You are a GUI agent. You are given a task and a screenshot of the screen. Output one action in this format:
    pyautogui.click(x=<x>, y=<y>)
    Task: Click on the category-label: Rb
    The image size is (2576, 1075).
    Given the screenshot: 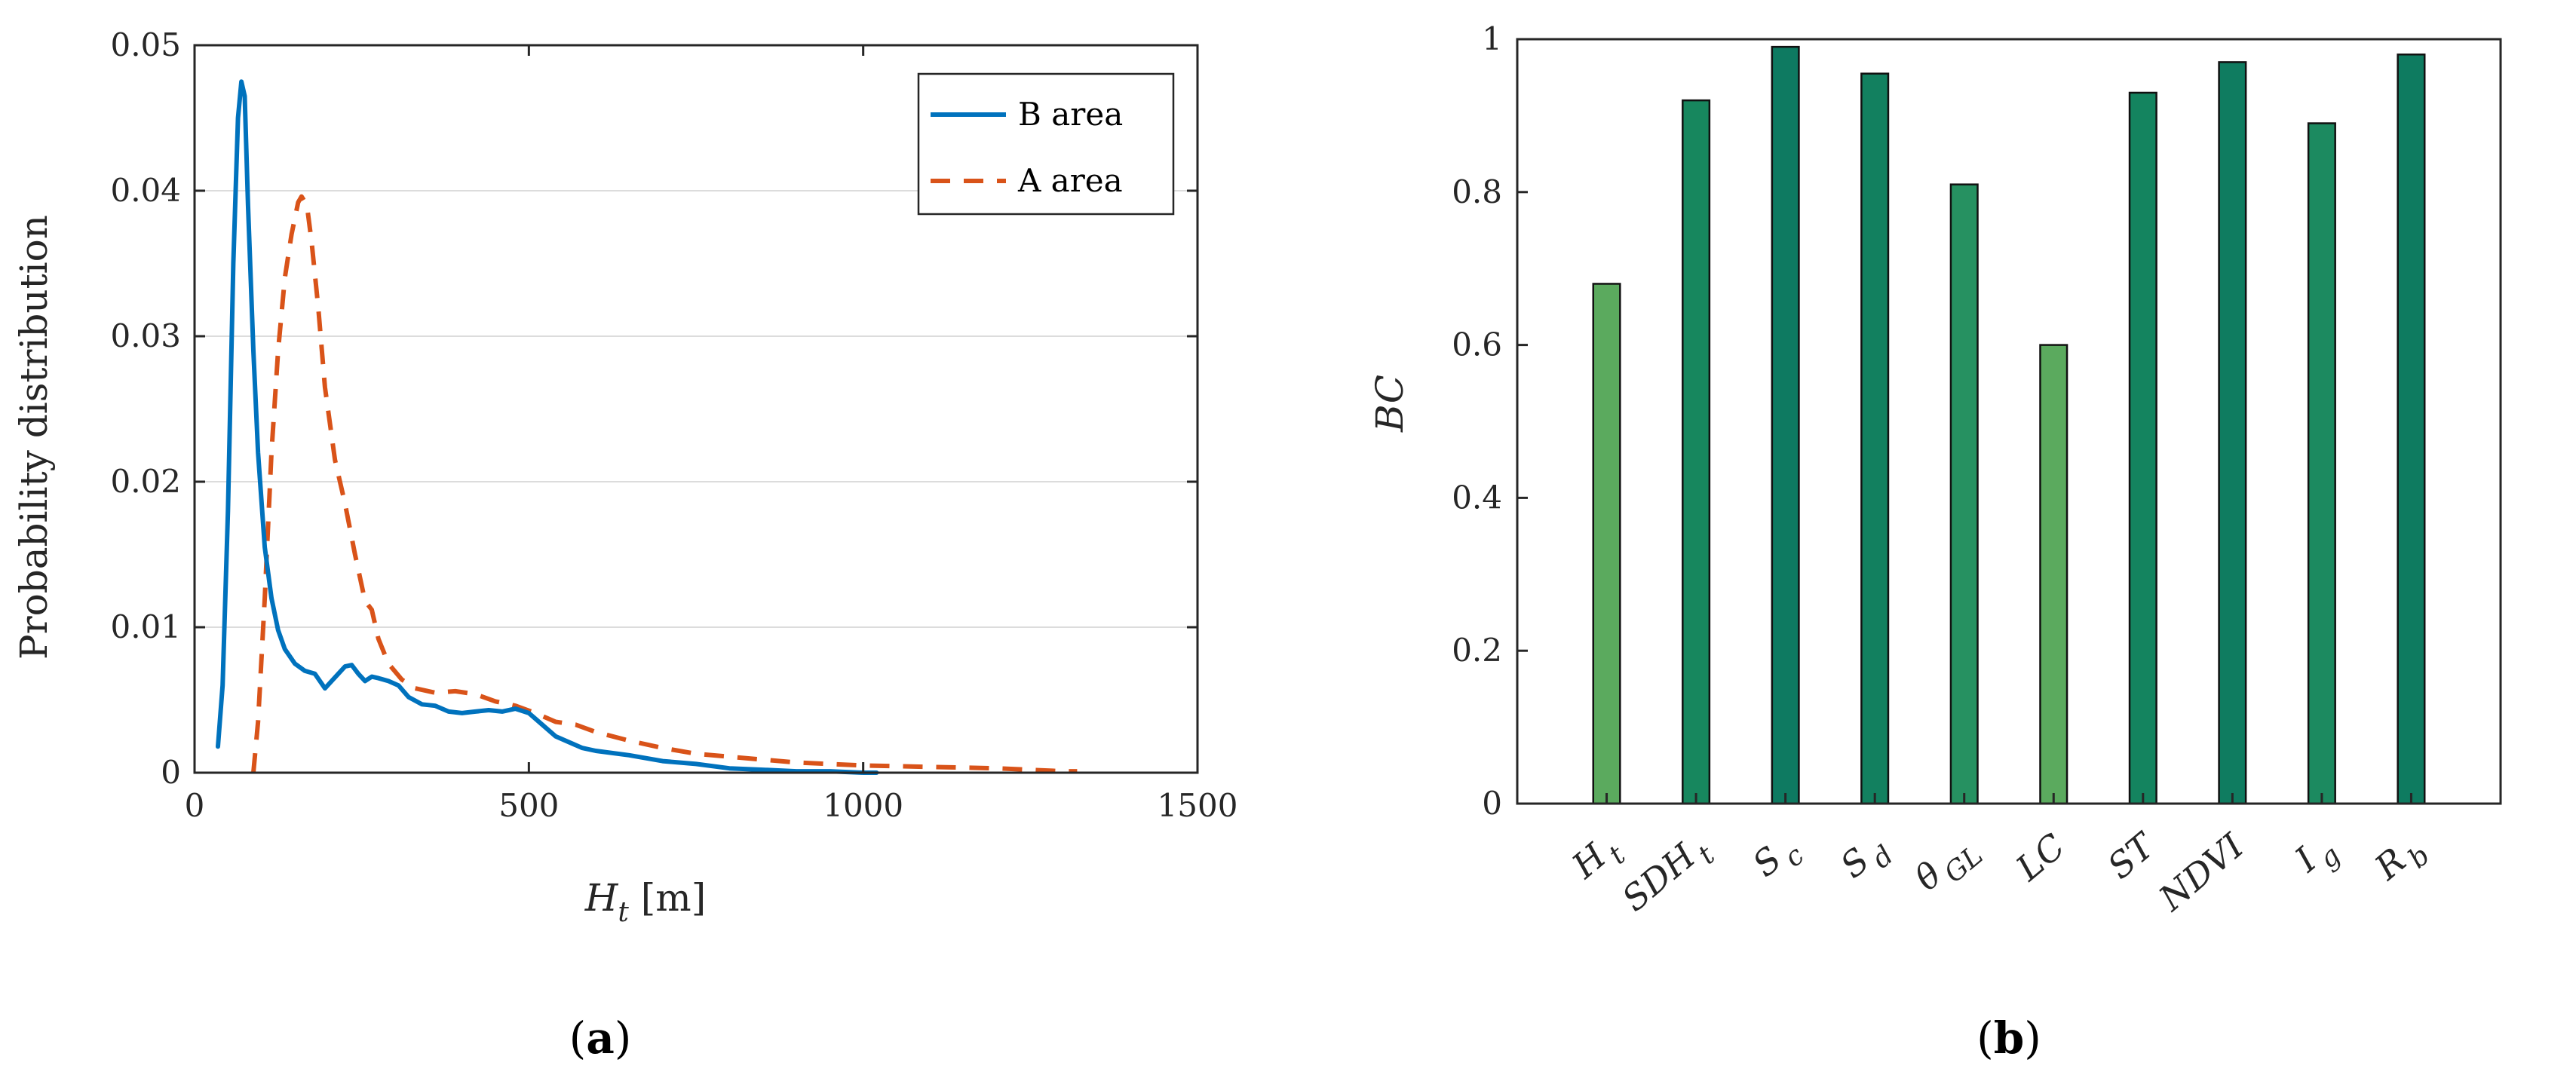 What is the action you would take?
    pyautogui.click(x=2401, y=860)
    